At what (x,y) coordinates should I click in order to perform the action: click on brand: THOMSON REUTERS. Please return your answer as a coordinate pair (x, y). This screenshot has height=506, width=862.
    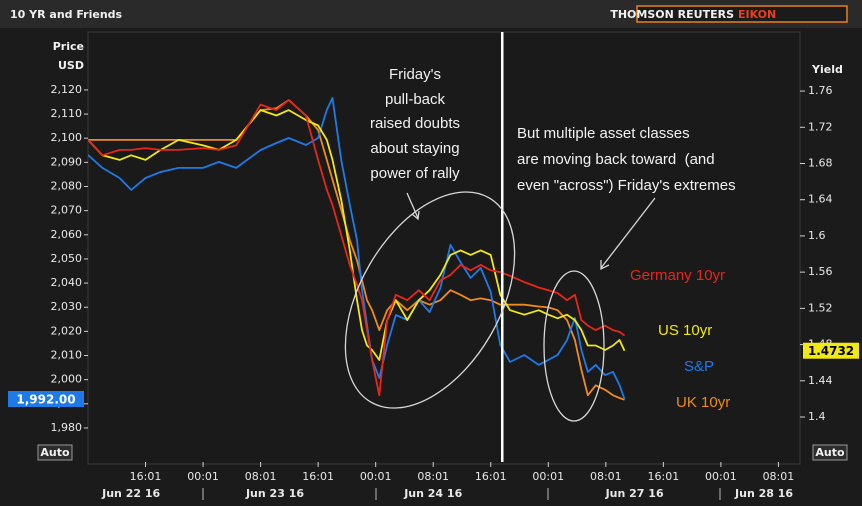
    Looking at the image, I should click on (672, 14).